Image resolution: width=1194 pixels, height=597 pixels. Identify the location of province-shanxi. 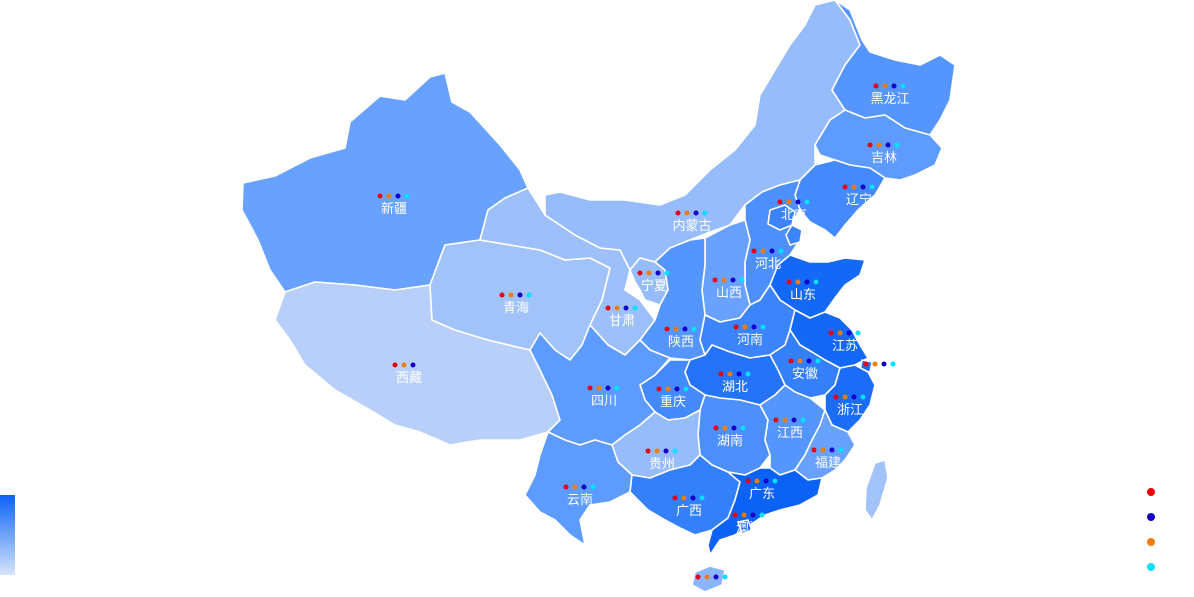
(726, 271).